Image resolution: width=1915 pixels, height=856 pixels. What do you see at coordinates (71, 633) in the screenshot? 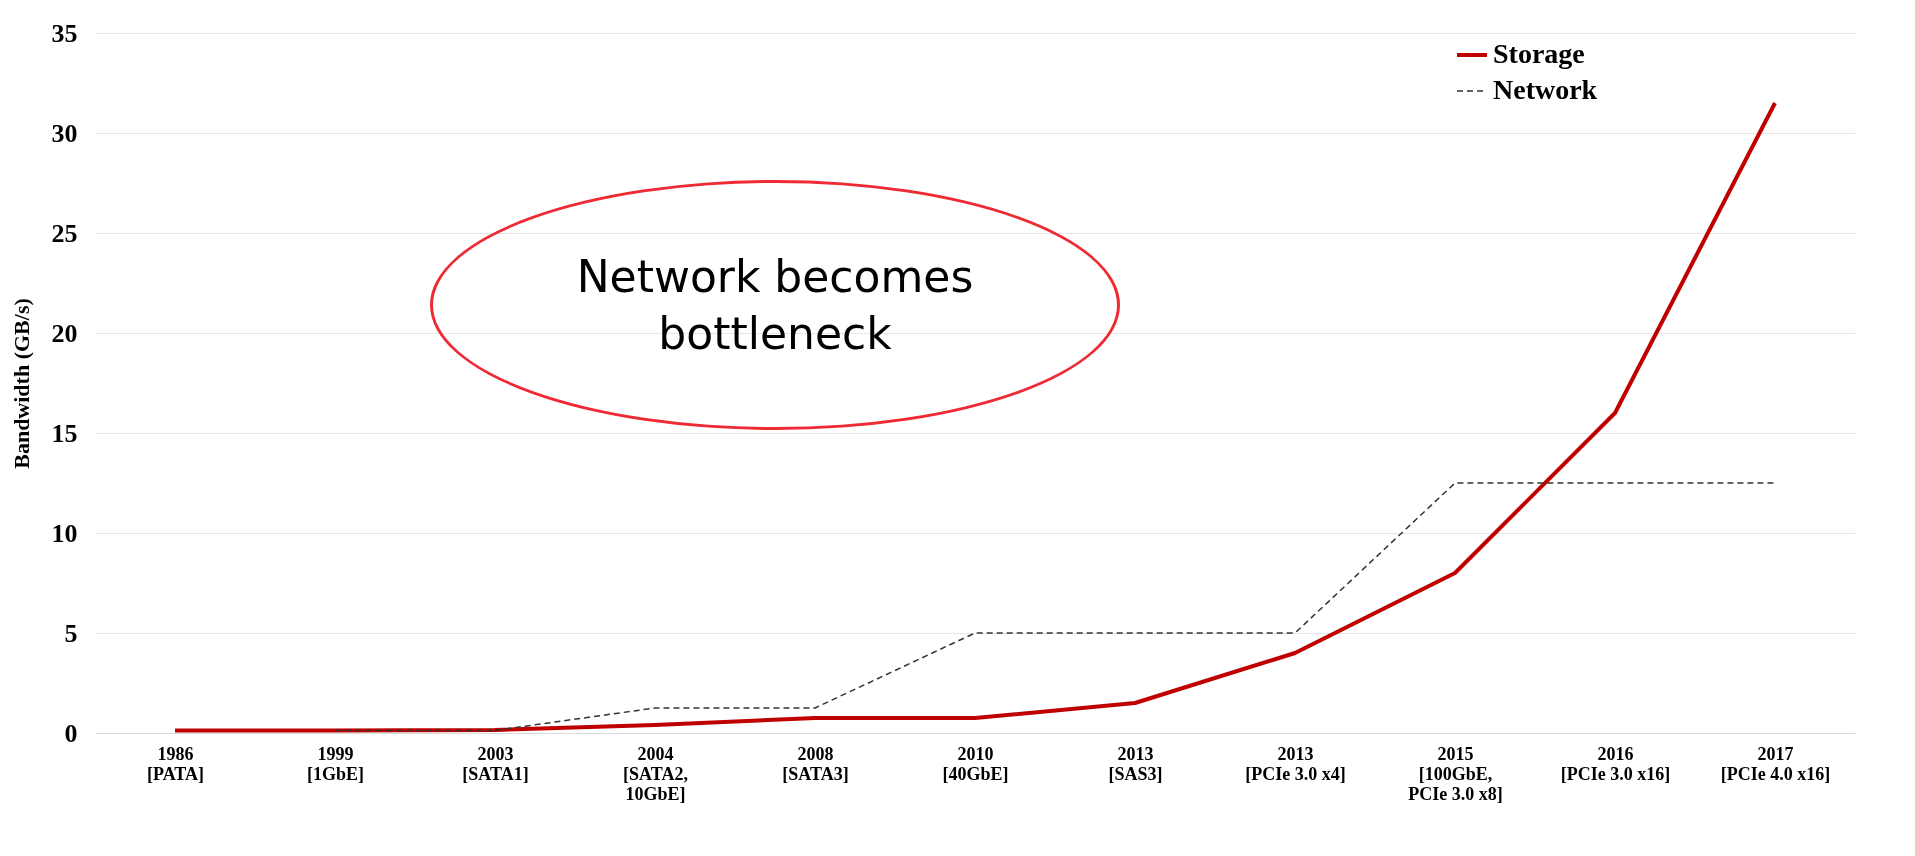
I see `y-tick-label: 5` at bounding box center [71, 633].